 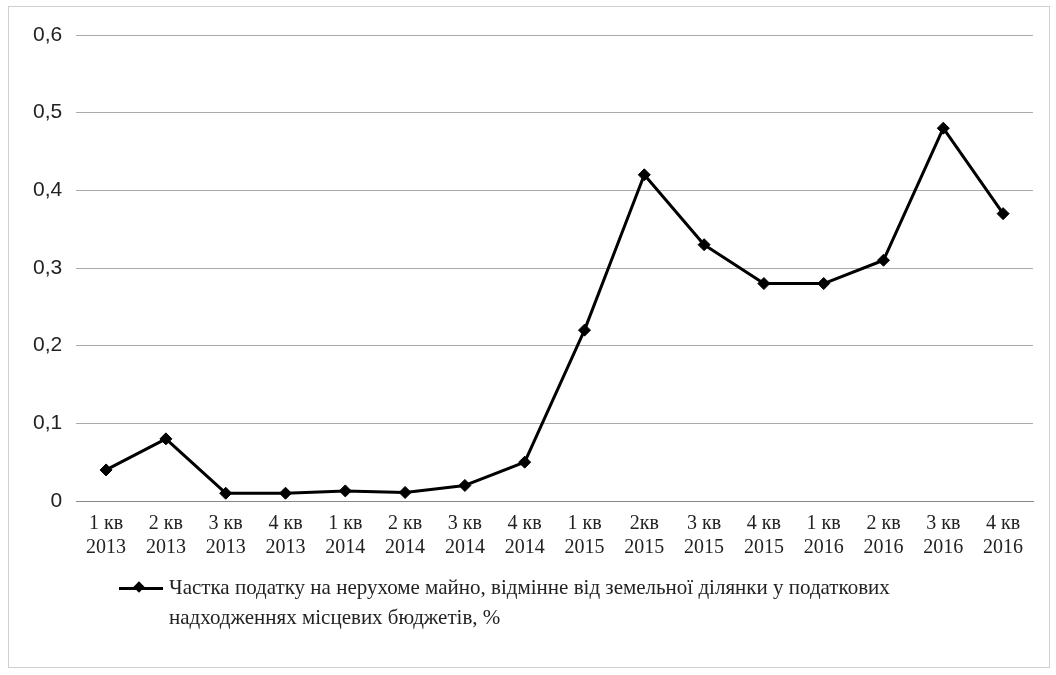 What do you see at coordinates (644, 534) in the screenshot?
I see `x-tick-label: 2кв 2015` at bounding box center [644, 534].